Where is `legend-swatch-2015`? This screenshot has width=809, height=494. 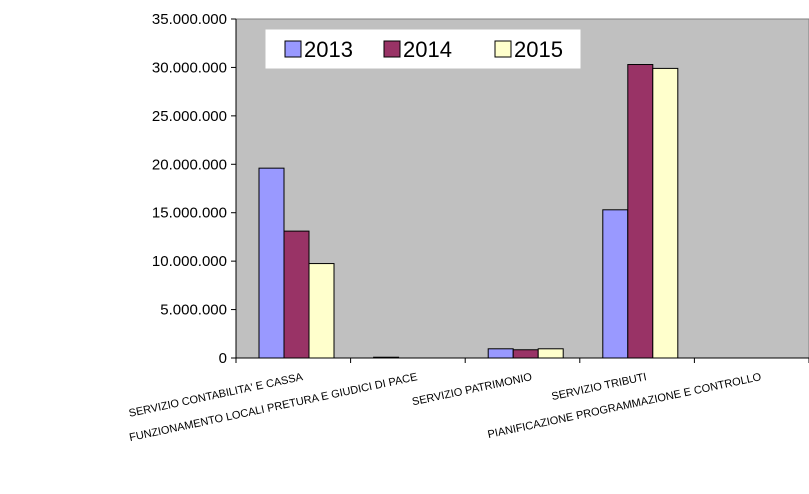
legend-swatch-2015 is located at coordinates (503, 49).